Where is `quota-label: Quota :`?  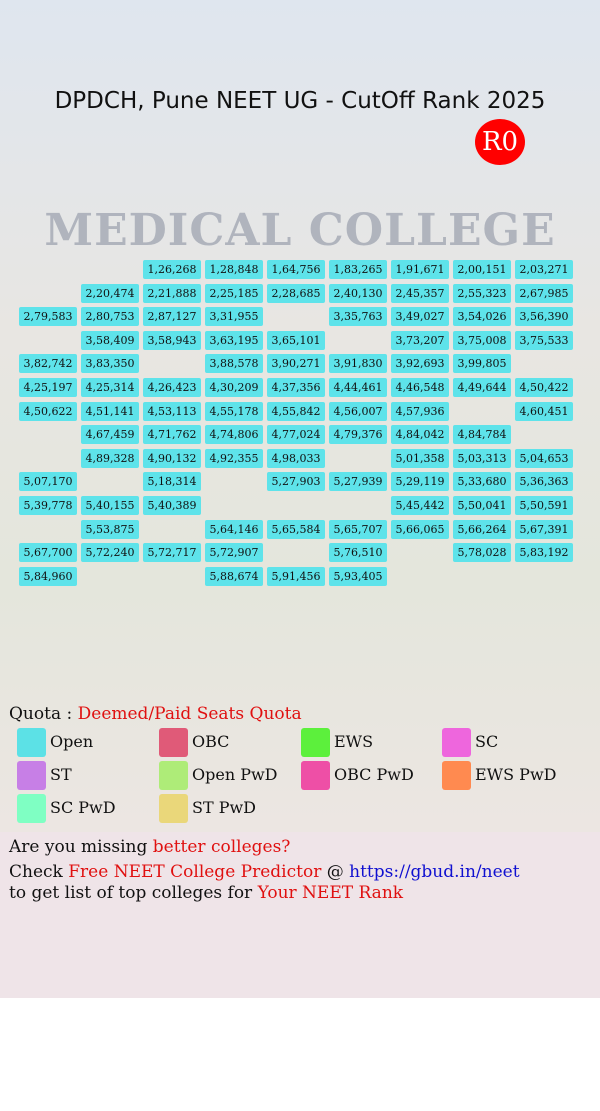 quota-label: Quota : is located at coordinates (41, 714).